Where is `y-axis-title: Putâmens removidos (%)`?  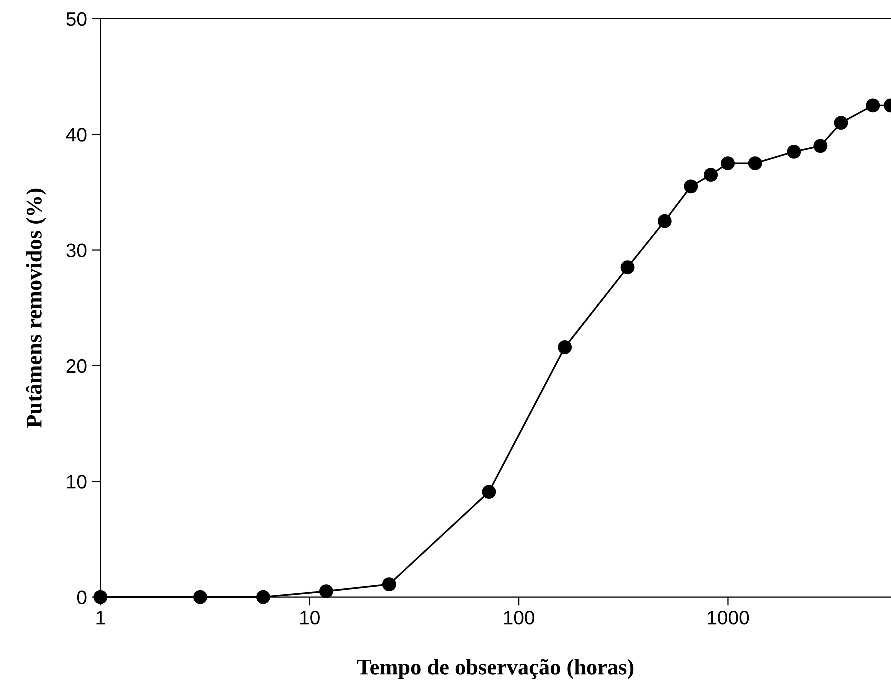 y-axis-title: Putâmens removidos (%) is located at coordinates (36, 308).